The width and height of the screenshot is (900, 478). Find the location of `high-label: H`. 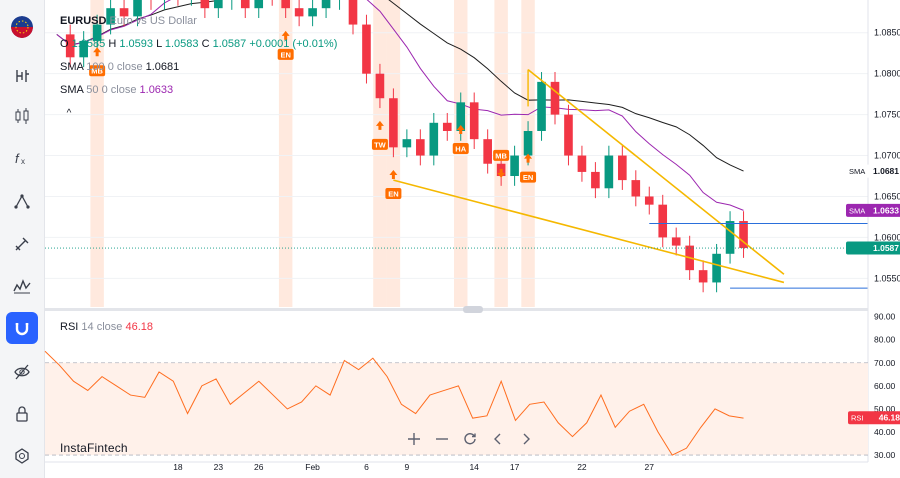

high-label: H is located at coordinates (112, 44).